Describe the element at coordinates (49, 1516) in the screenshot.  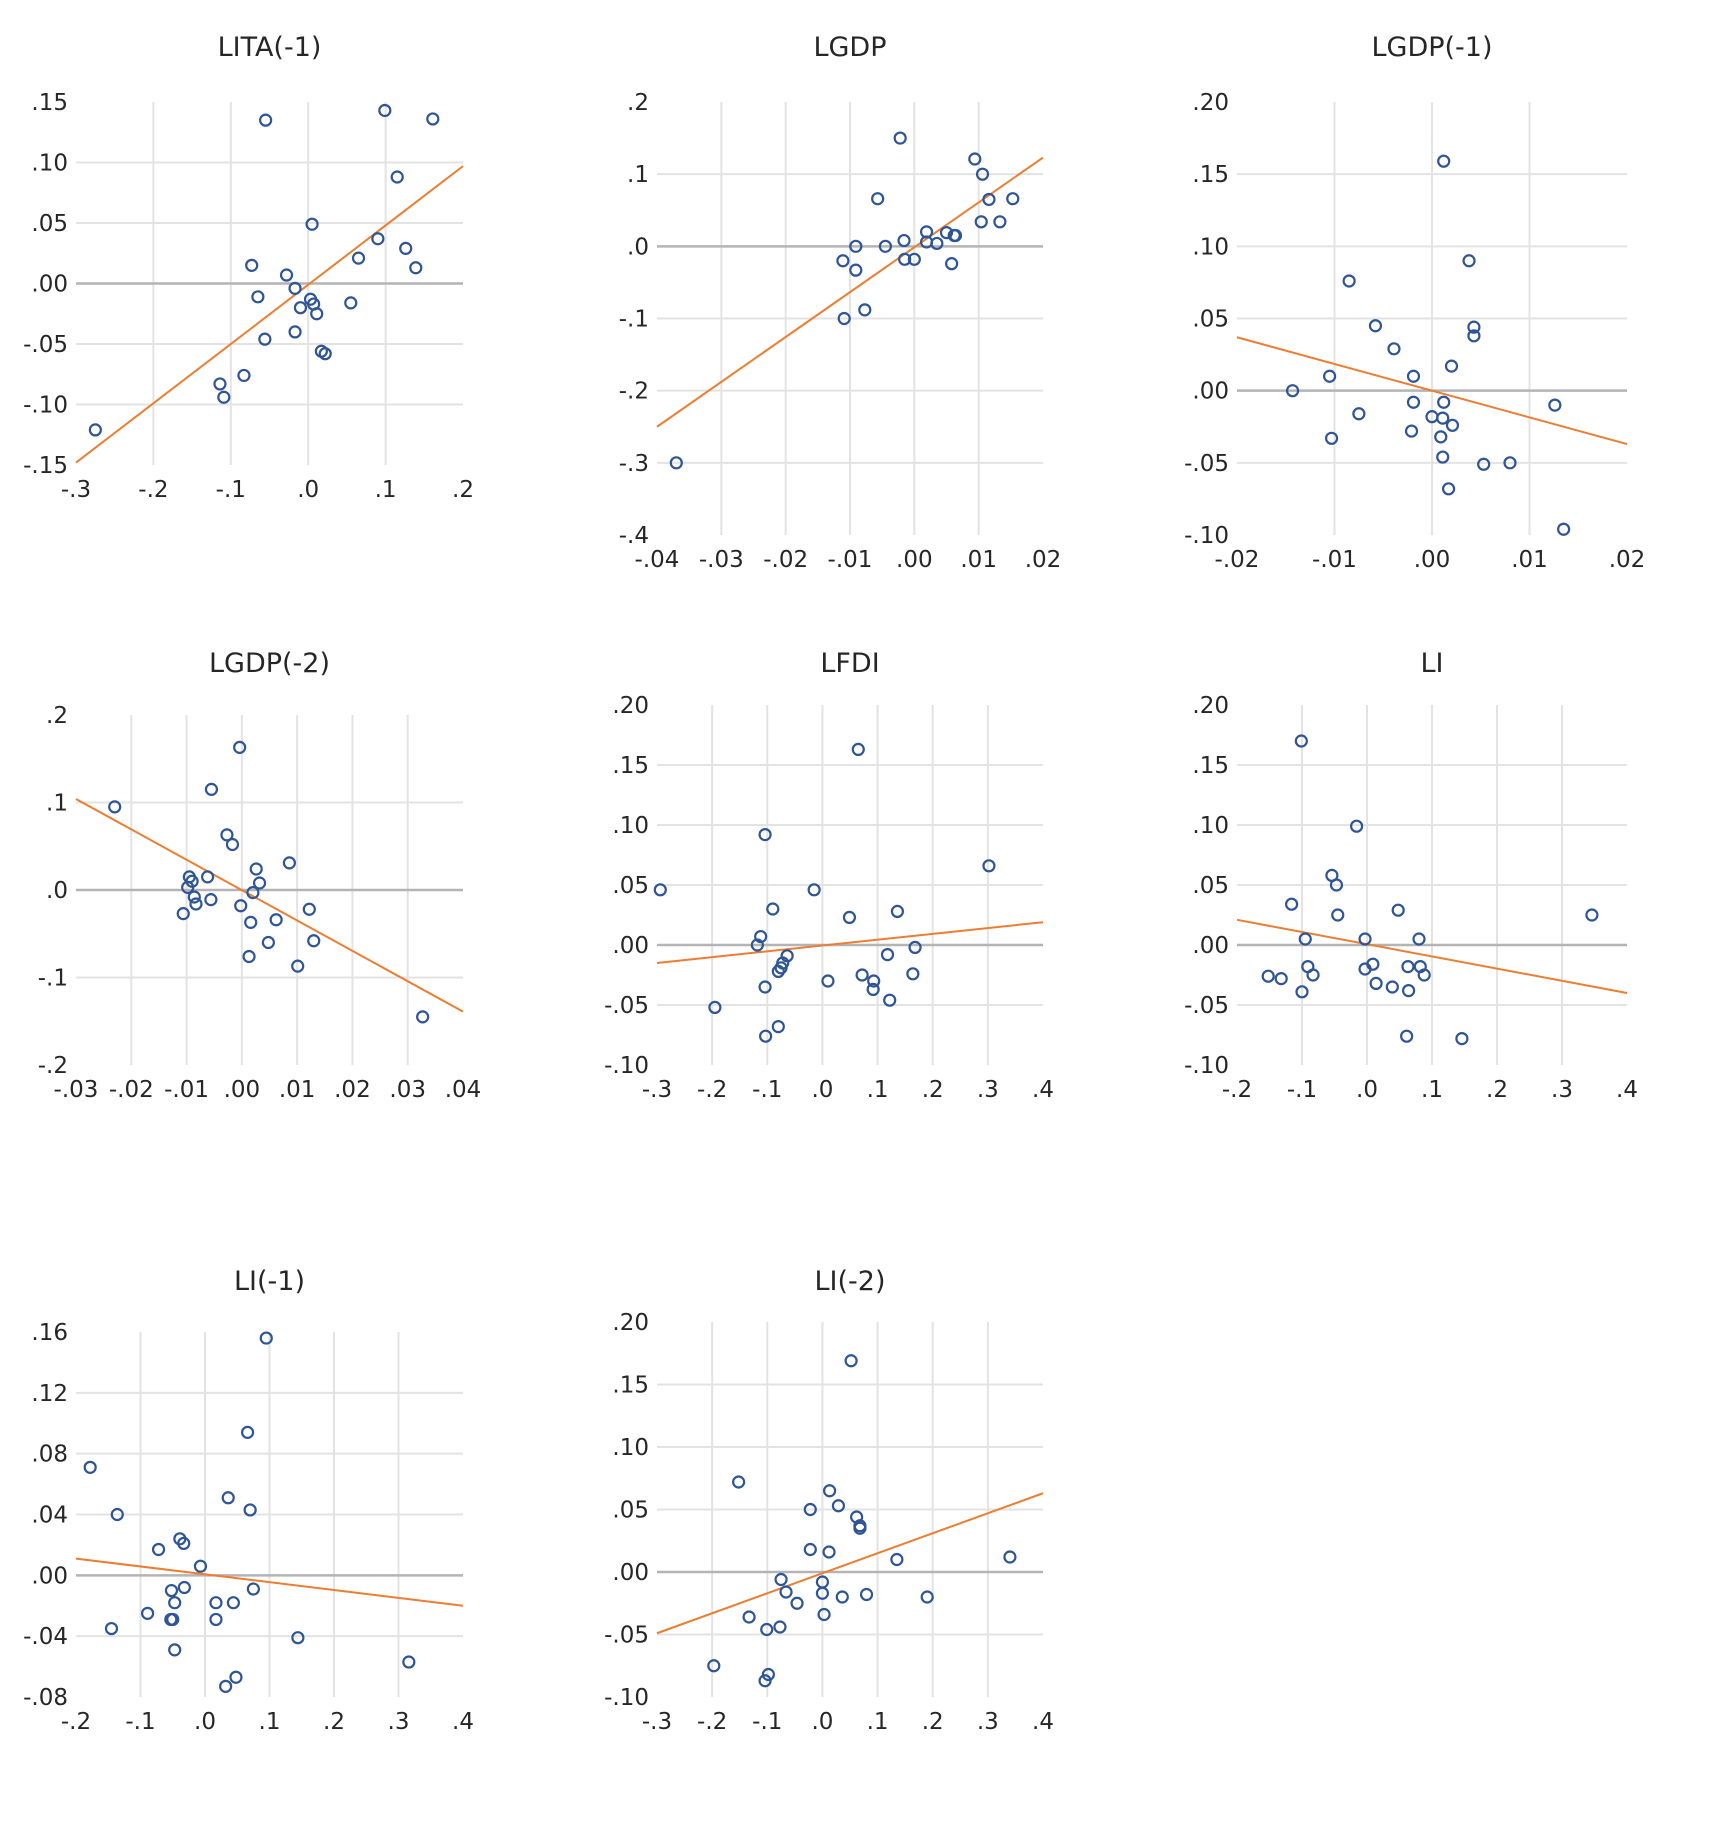
I see `y-tick-label: .04` at that location.